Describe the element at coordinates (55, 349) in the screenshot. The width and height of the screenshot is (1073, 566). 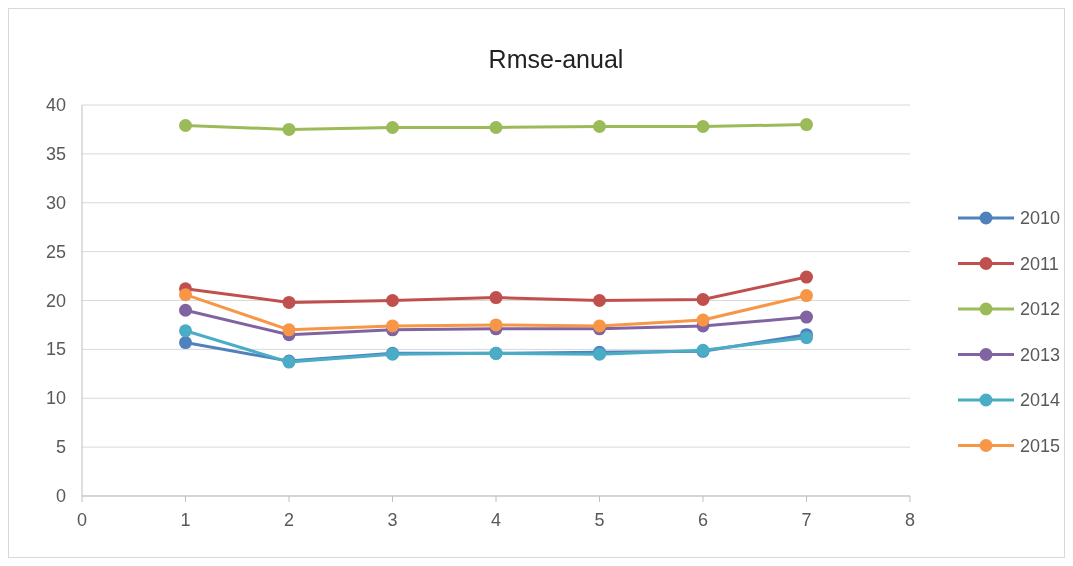
I see `y-tick-label: 15` at that location.